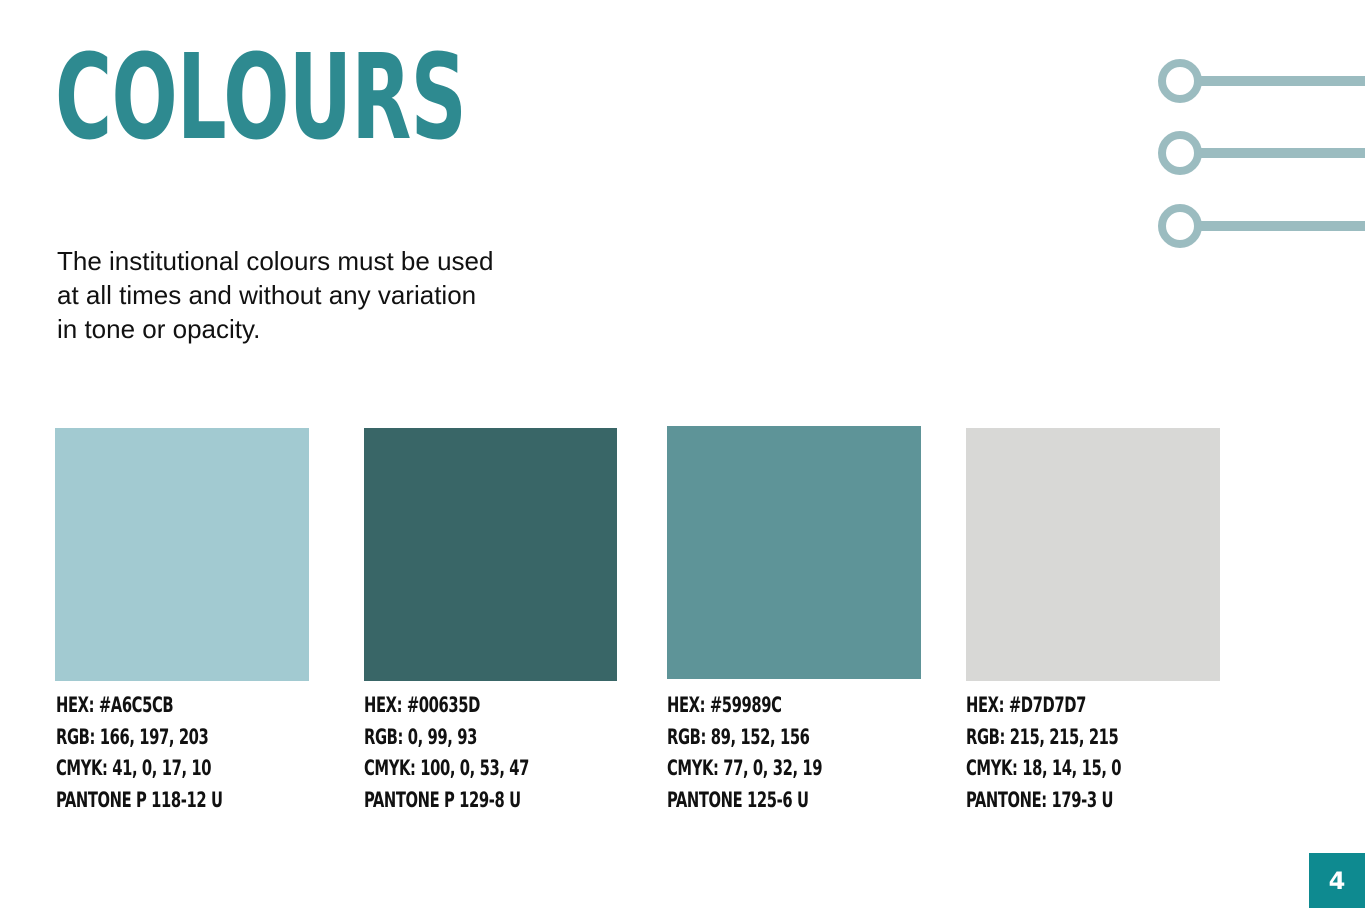  I want to click on decorative-lines-graphic, so click(1261, 153).